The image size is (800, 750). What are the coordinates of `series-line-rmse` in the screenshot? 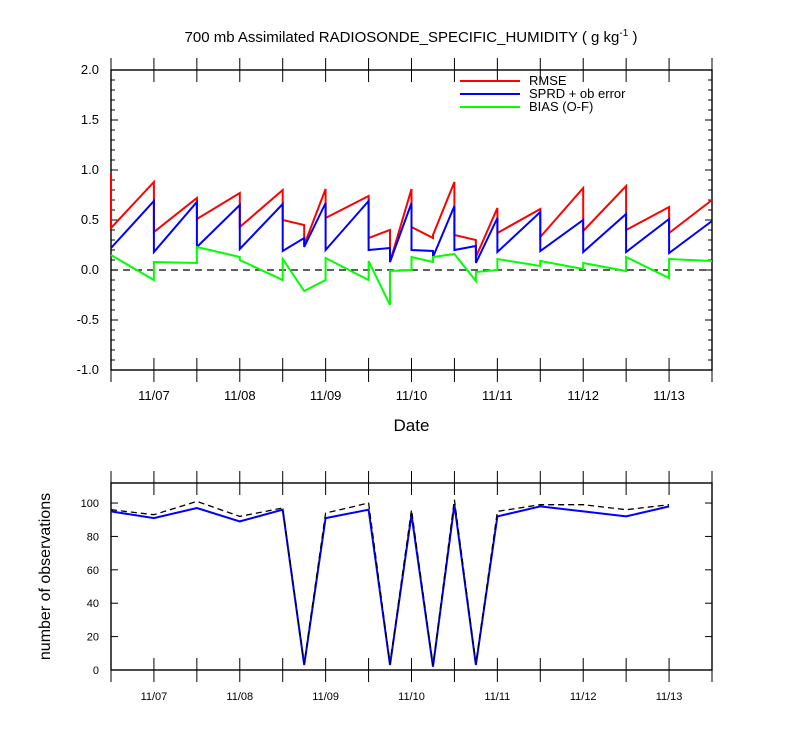 It's located at (411, 218).